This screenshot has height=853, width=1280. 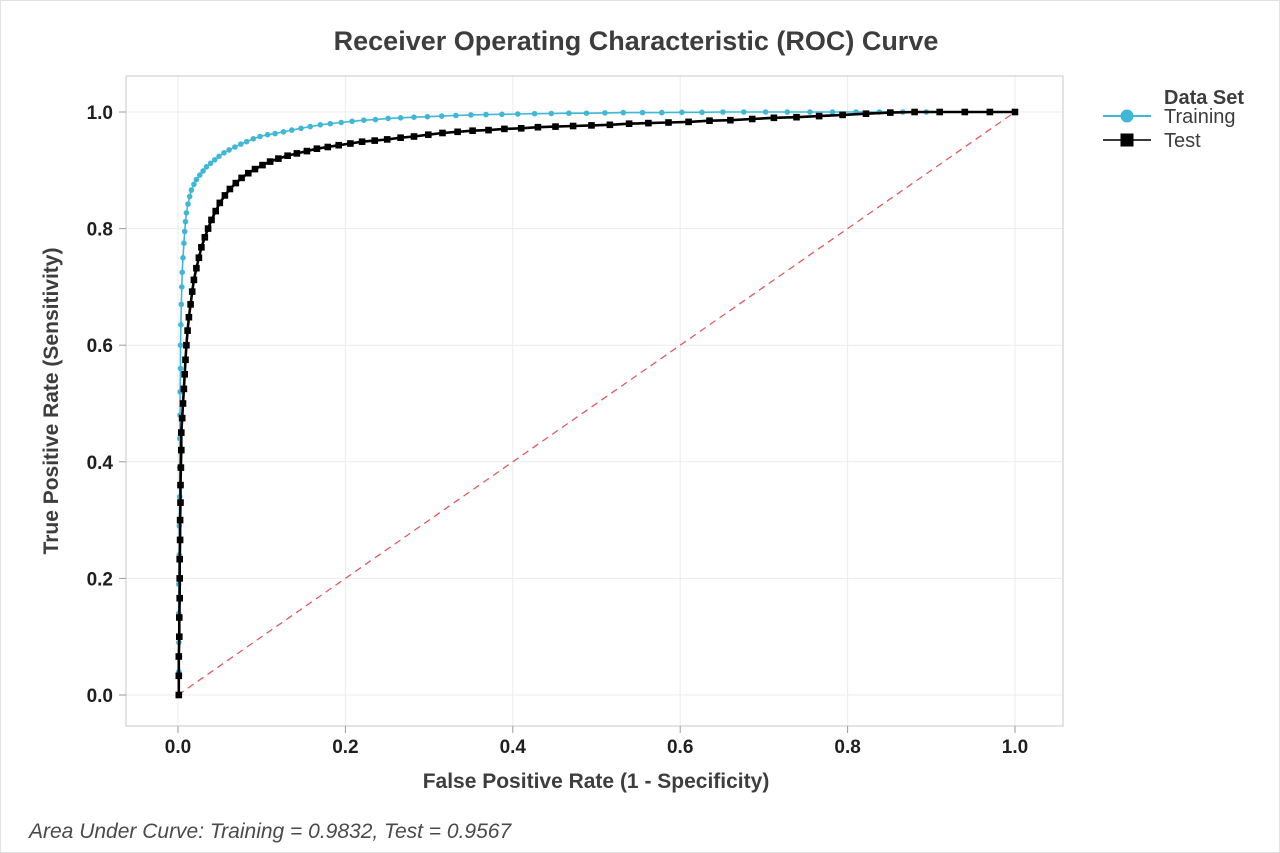 What do you see at coordinates (51, 401) in the screenshot?
I see `y-axis-title: True Positive Rate (Sensitivity)` at bounding box center [51, 401].